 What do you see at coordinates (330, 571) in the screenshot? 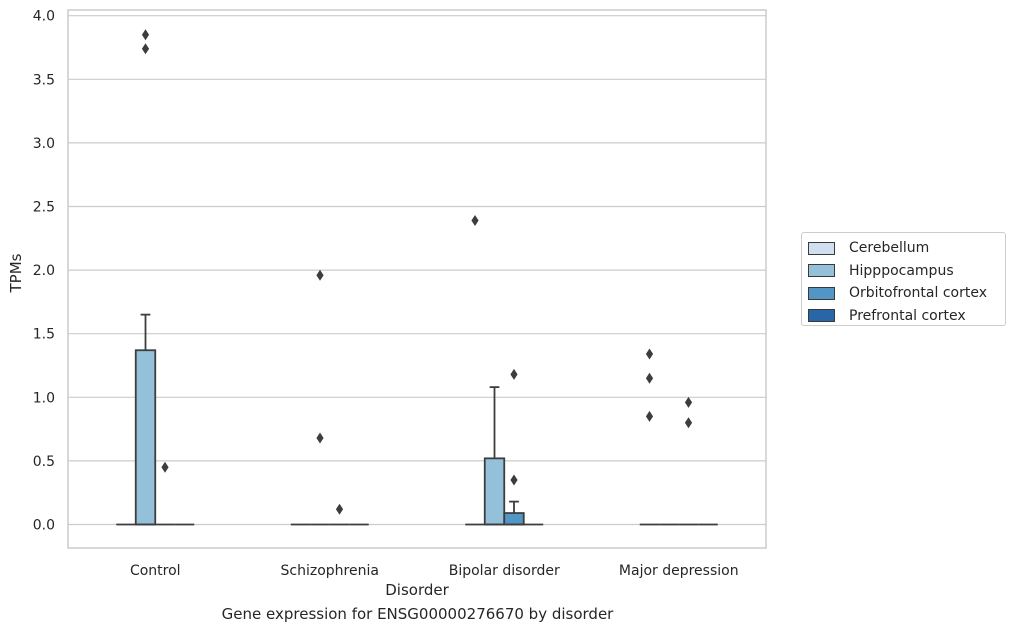
I see `x-tick-label: Schizophrenia` at bounding box center [330, 571].